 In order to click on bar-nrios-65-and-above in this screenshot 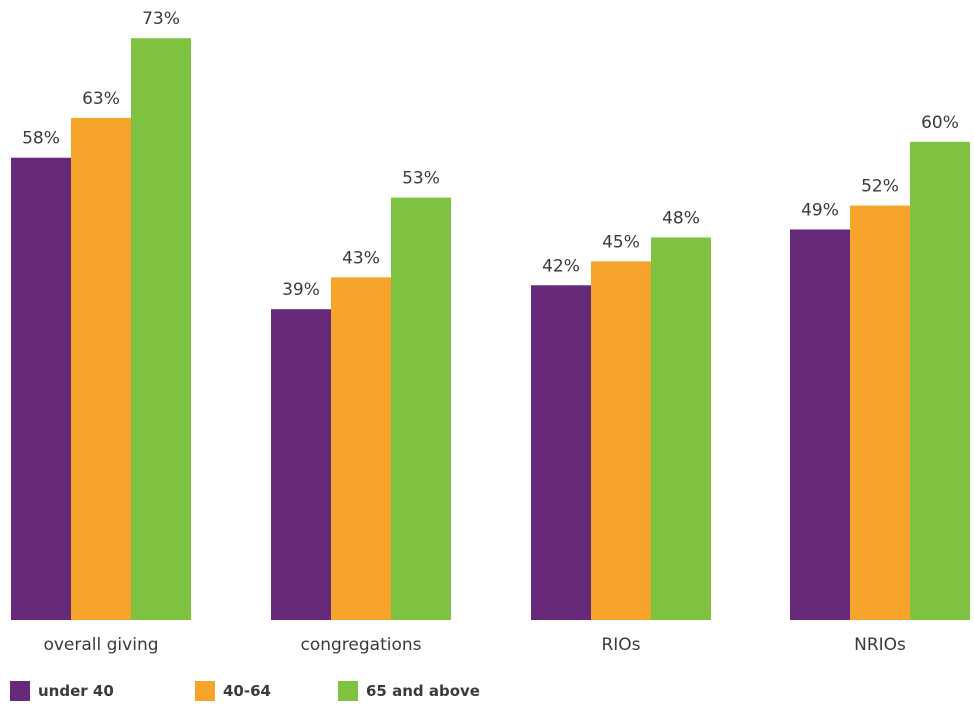, I will do `click(940, 381)`.